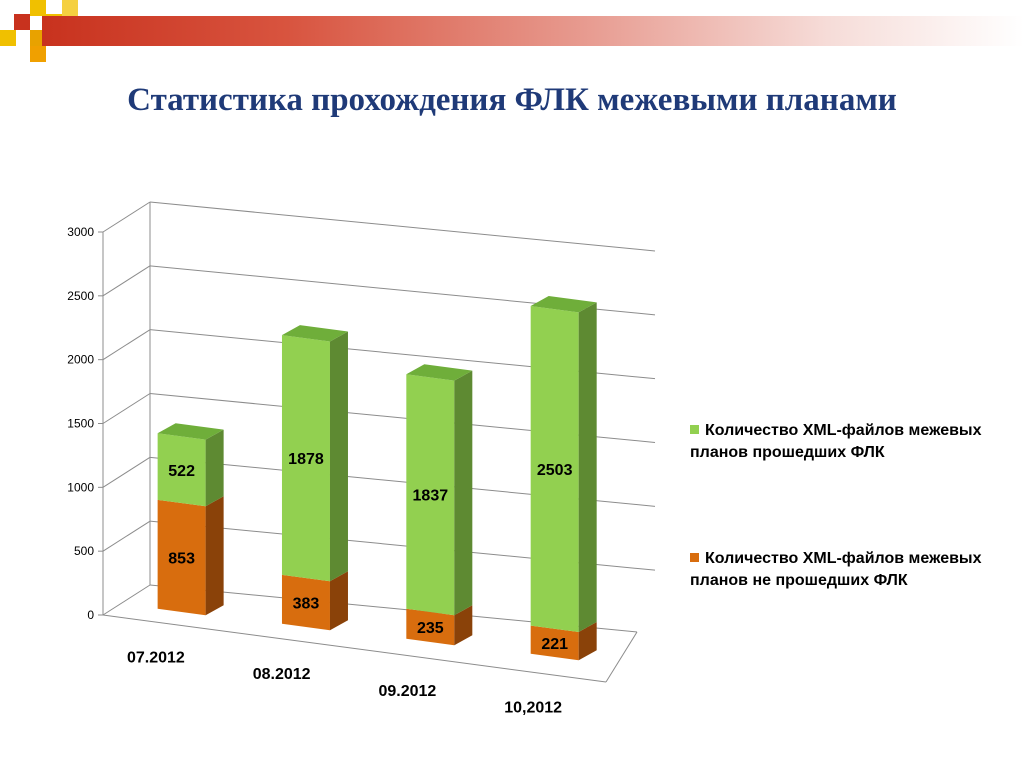 The image size is (1024, 768). I want to click on x-axis-line, so click(354, 648).